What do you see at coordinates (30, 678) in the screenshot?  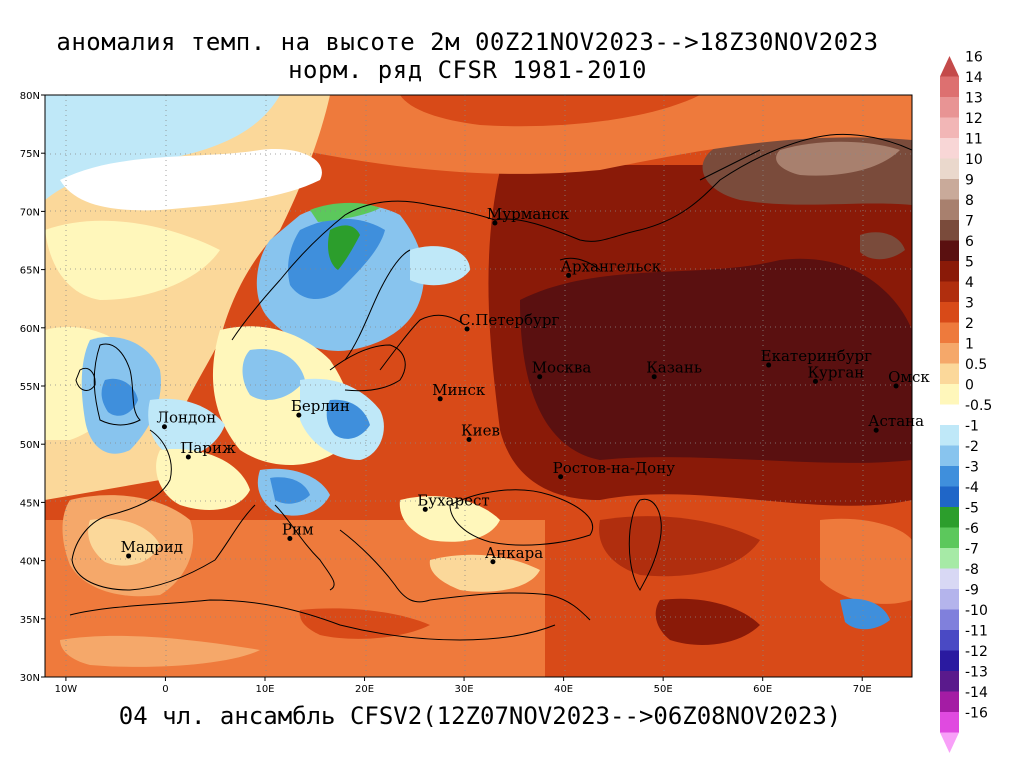 I see `latitude-label: 30N` at bounding box center [30, 678].